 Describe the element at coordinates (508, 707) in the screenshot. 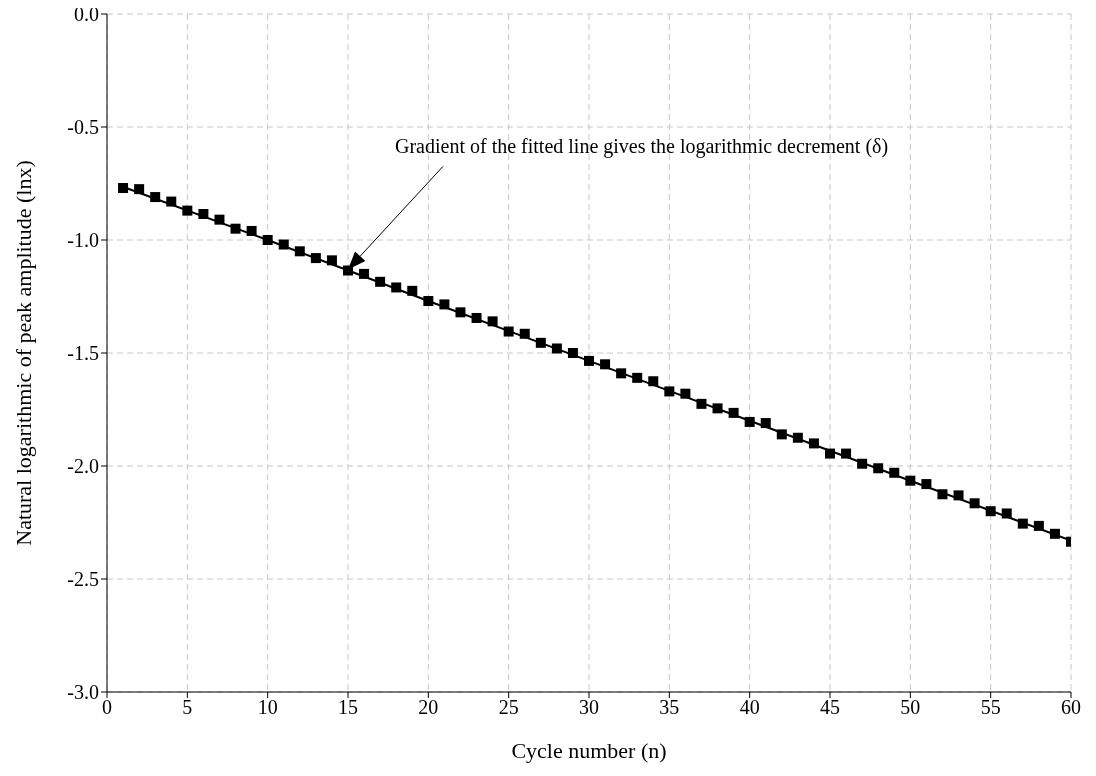

I see `x-tick-label: 25` at that location.